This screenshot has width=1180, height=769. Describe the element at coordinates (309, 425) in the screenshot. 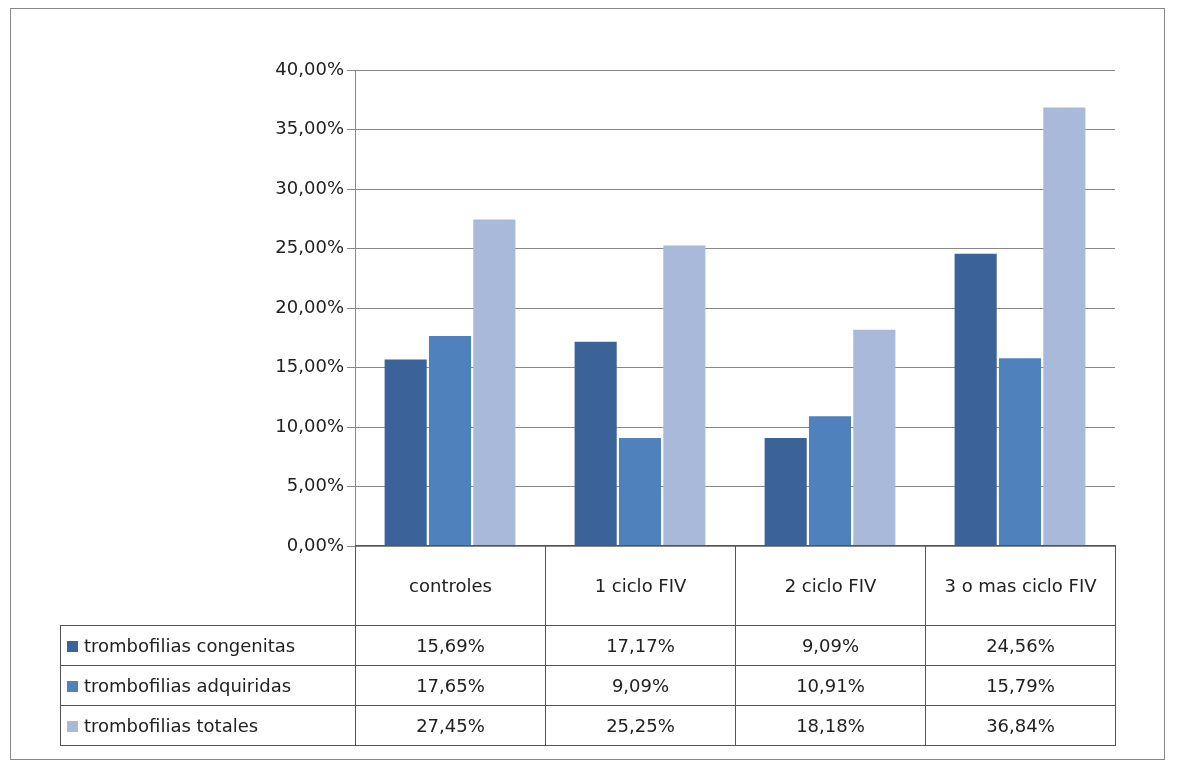

I see `y-tick-label: 10,00%` at that location.